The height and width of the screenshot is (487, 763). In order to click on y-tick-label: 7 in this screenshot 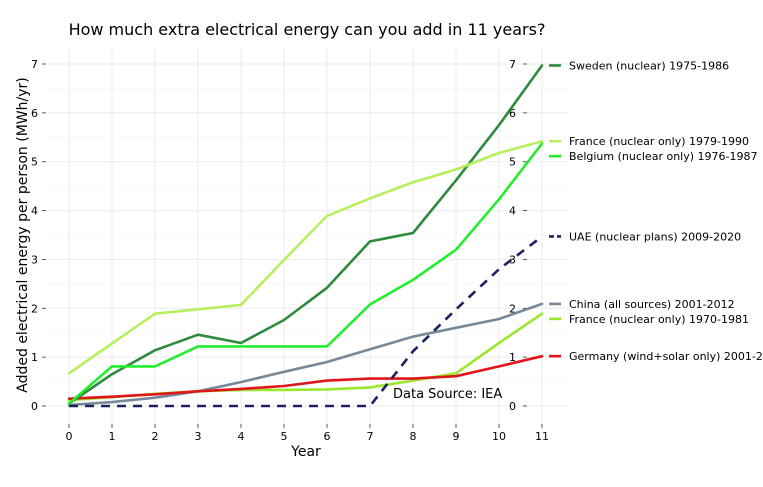, I will do `click(34, 64)`.